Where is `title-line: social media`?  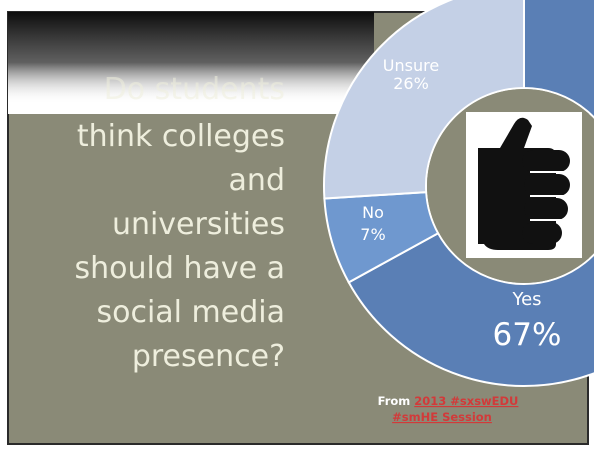
title-line: social media is located at coordinates (190, 312).